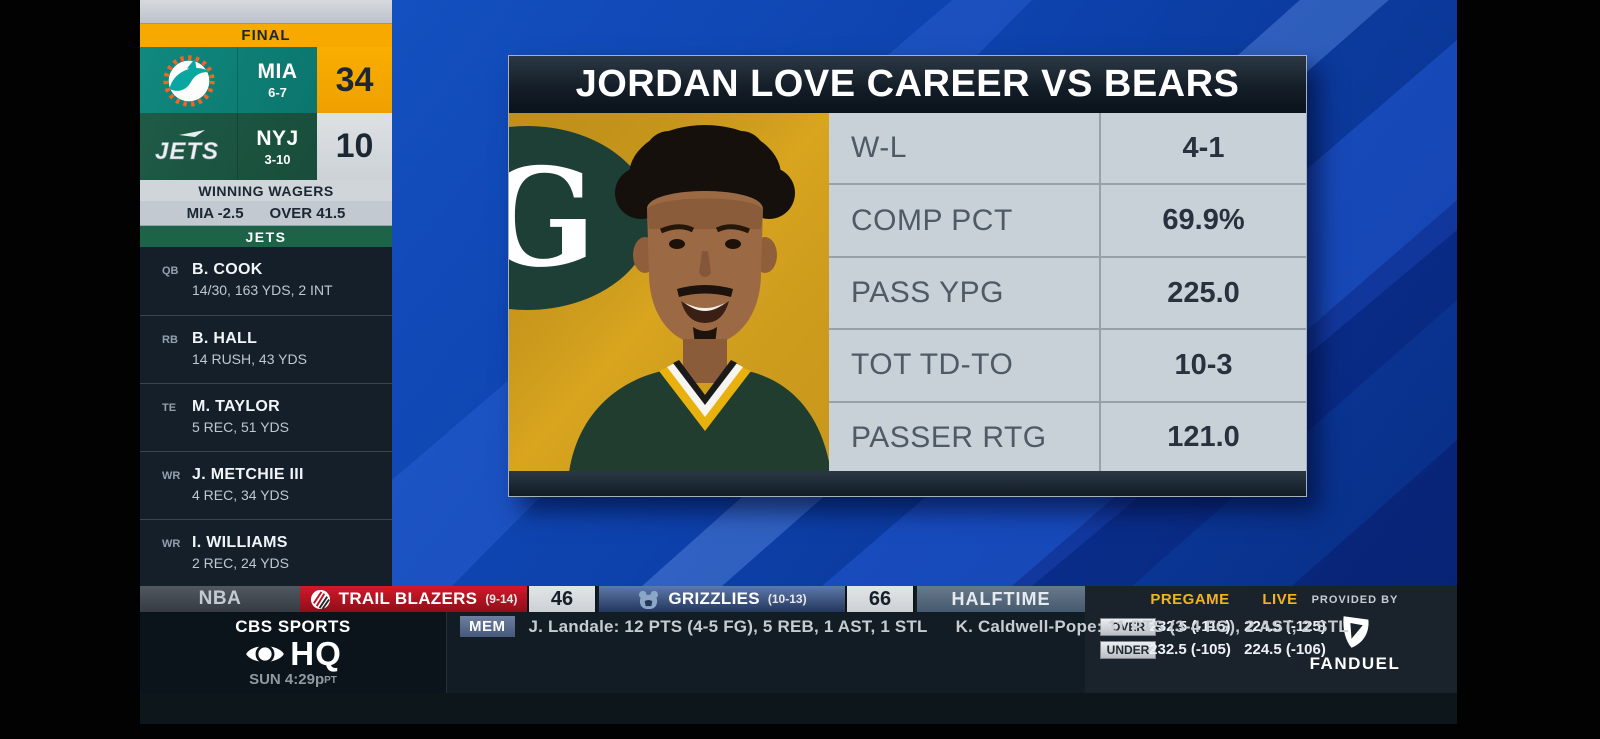 Image resolution: width=1600 pixels, height=739 pixels. I want to click on stat-label: W-L, so click(879, 148).